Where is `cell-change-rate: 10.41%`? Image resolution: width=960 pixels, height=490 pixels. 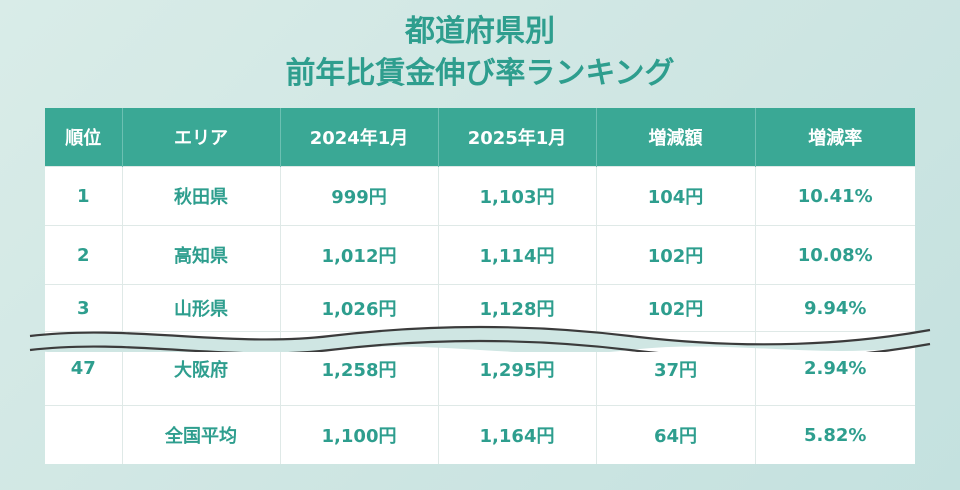 cell-change-rate: 10.41% is located at coordinates (834, 196).